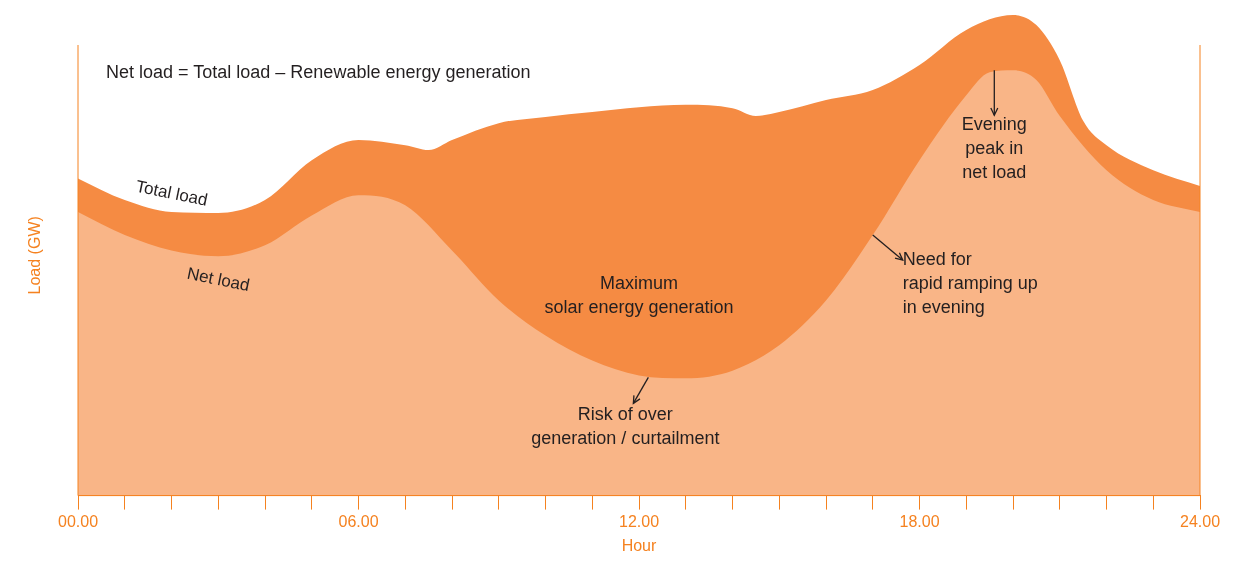  Describe the element at coordinates (919, 521) in the screenshot. I see `x-tick-label: 18.00` at that location.